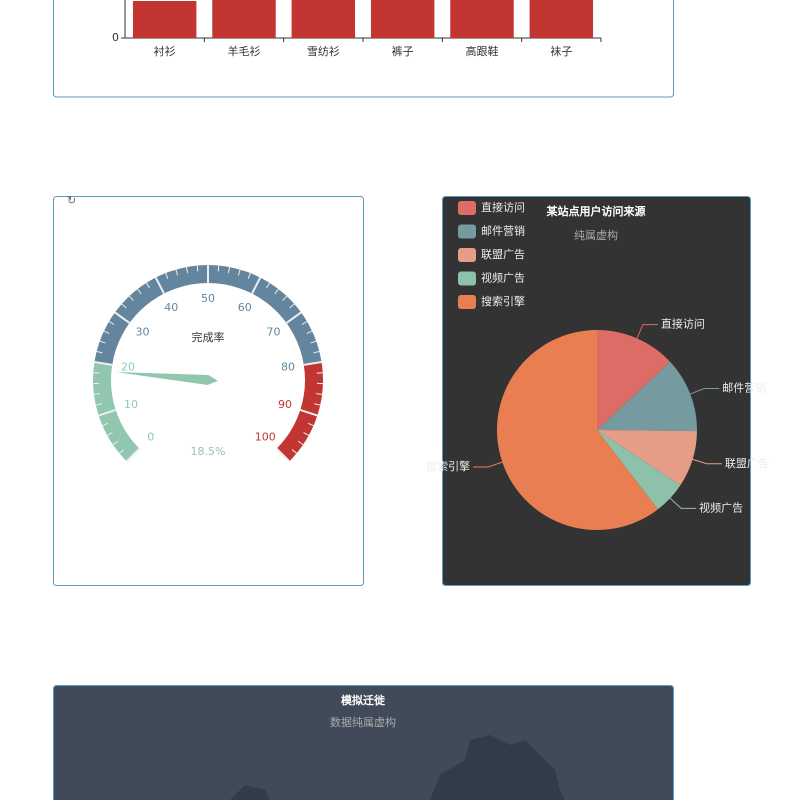  Describe the element at coordinates (265, 436) in the screenshot. I see `gauge-tick-label: 100` at that location.